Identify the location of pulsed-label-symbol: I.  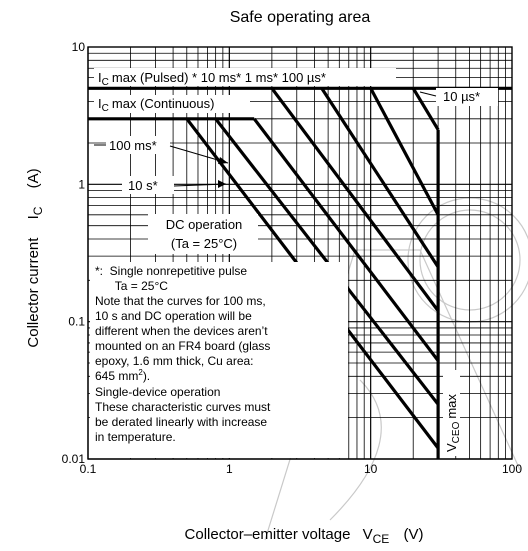
(100, 77).